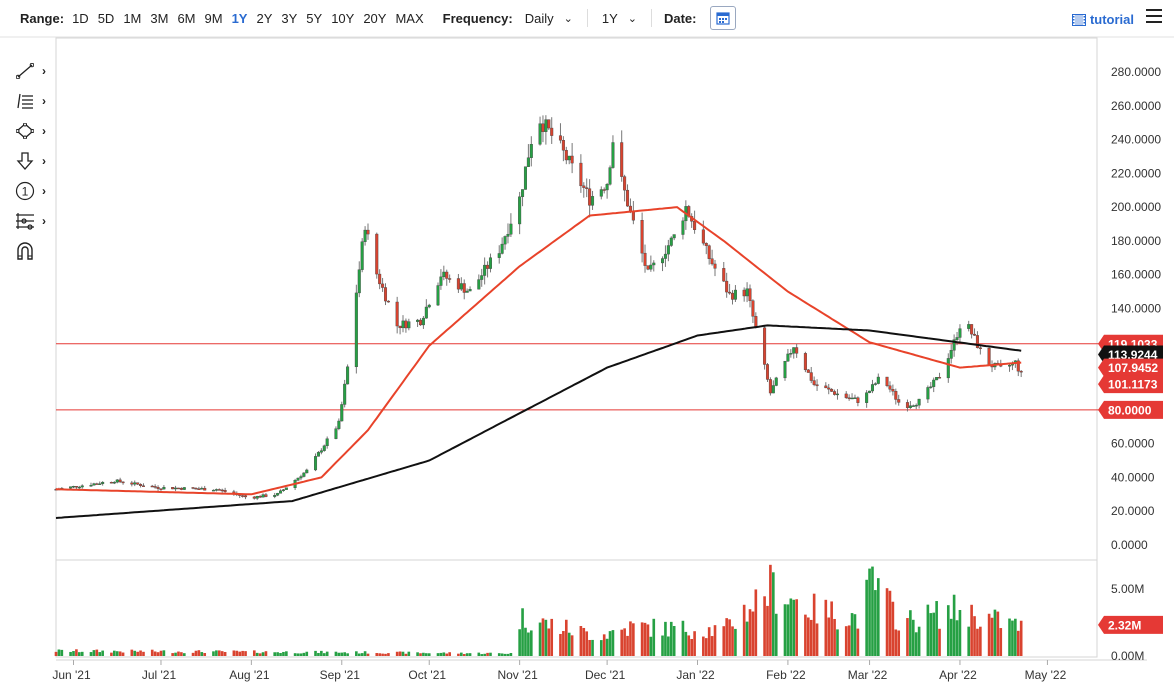  Describe the element at coordinates (25, 221) in the screenshot. I see `nodes-icon` at that location.